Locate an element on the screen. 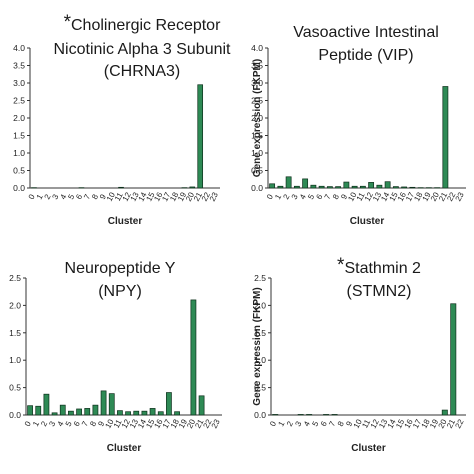 Image resolution: width=474 pixels, height=474 pixels. chart-title-line-2-1: (NPY) is located at coordinates (120, 291).